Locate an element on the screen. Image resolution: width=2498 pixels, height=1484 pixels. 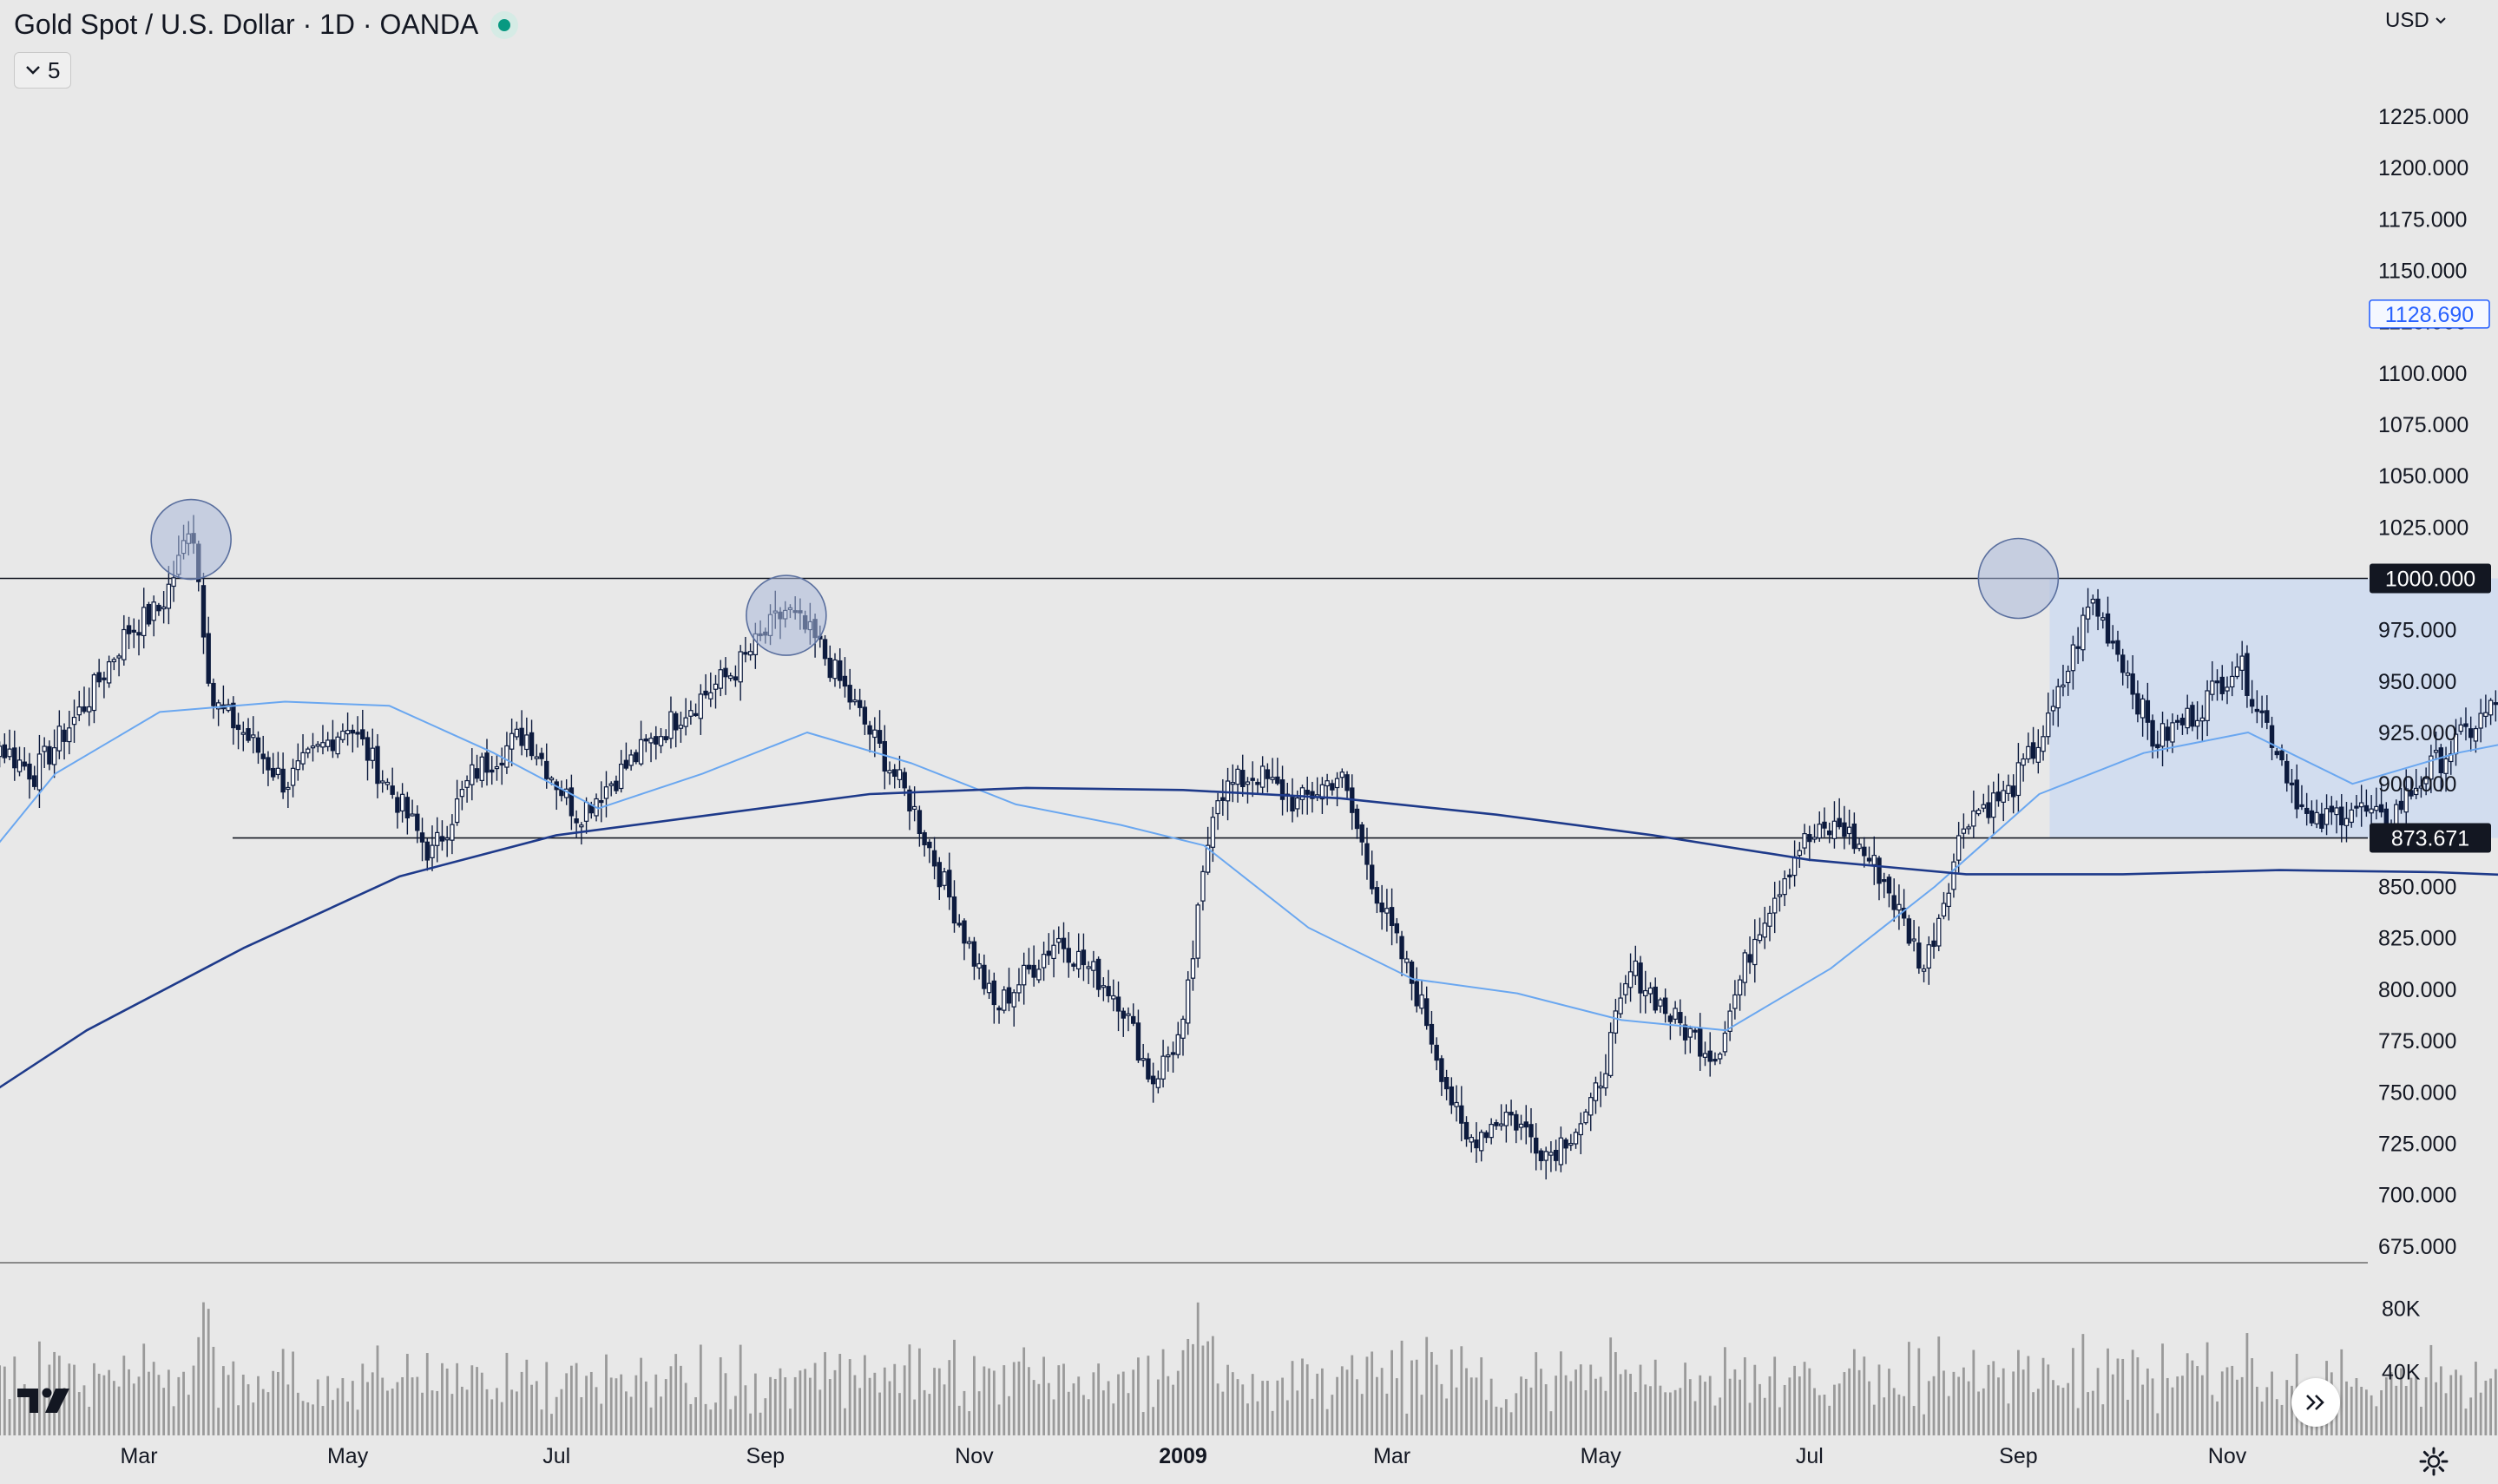
indicators-collapse-button: 5 is located at coordinates (43, 70).